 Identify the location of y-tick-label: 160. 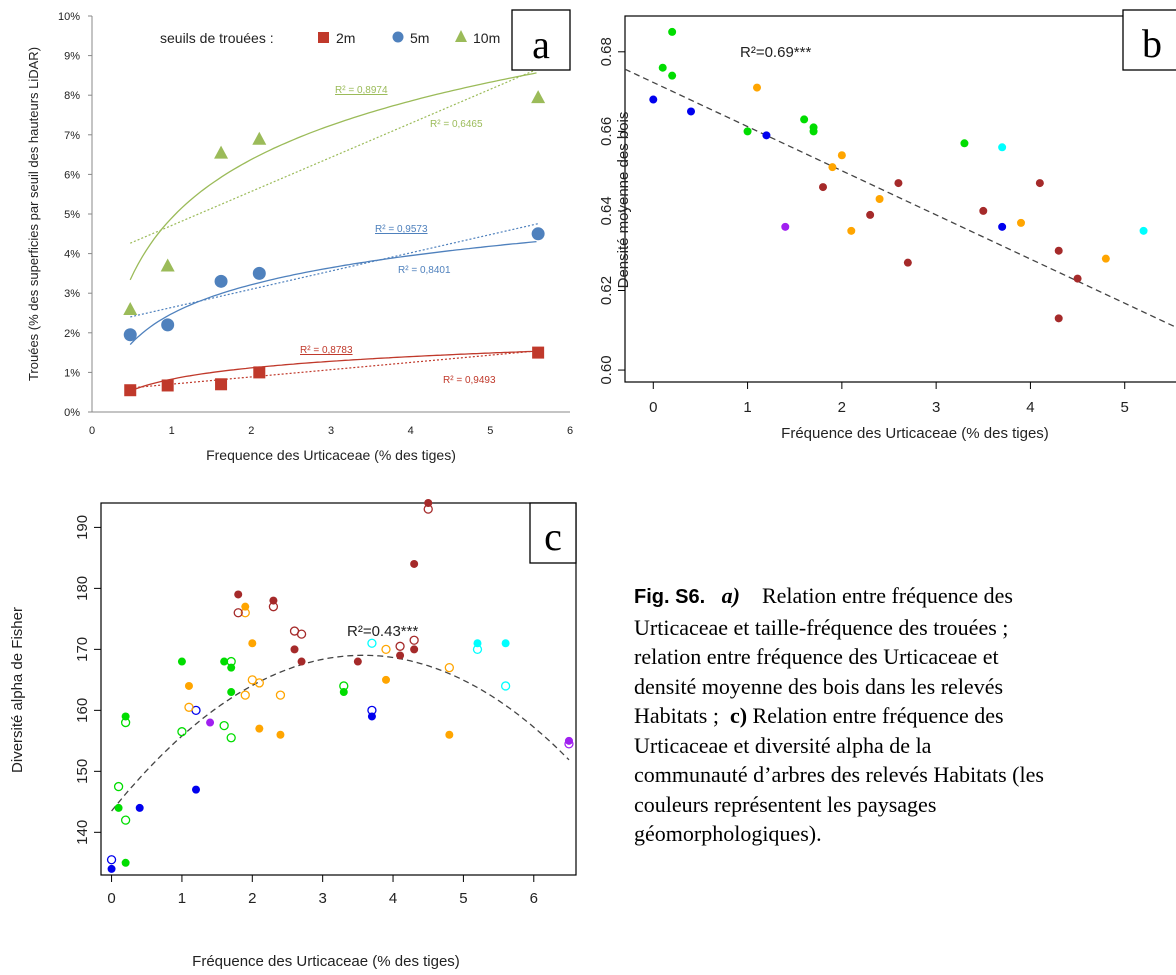
(82, 710).